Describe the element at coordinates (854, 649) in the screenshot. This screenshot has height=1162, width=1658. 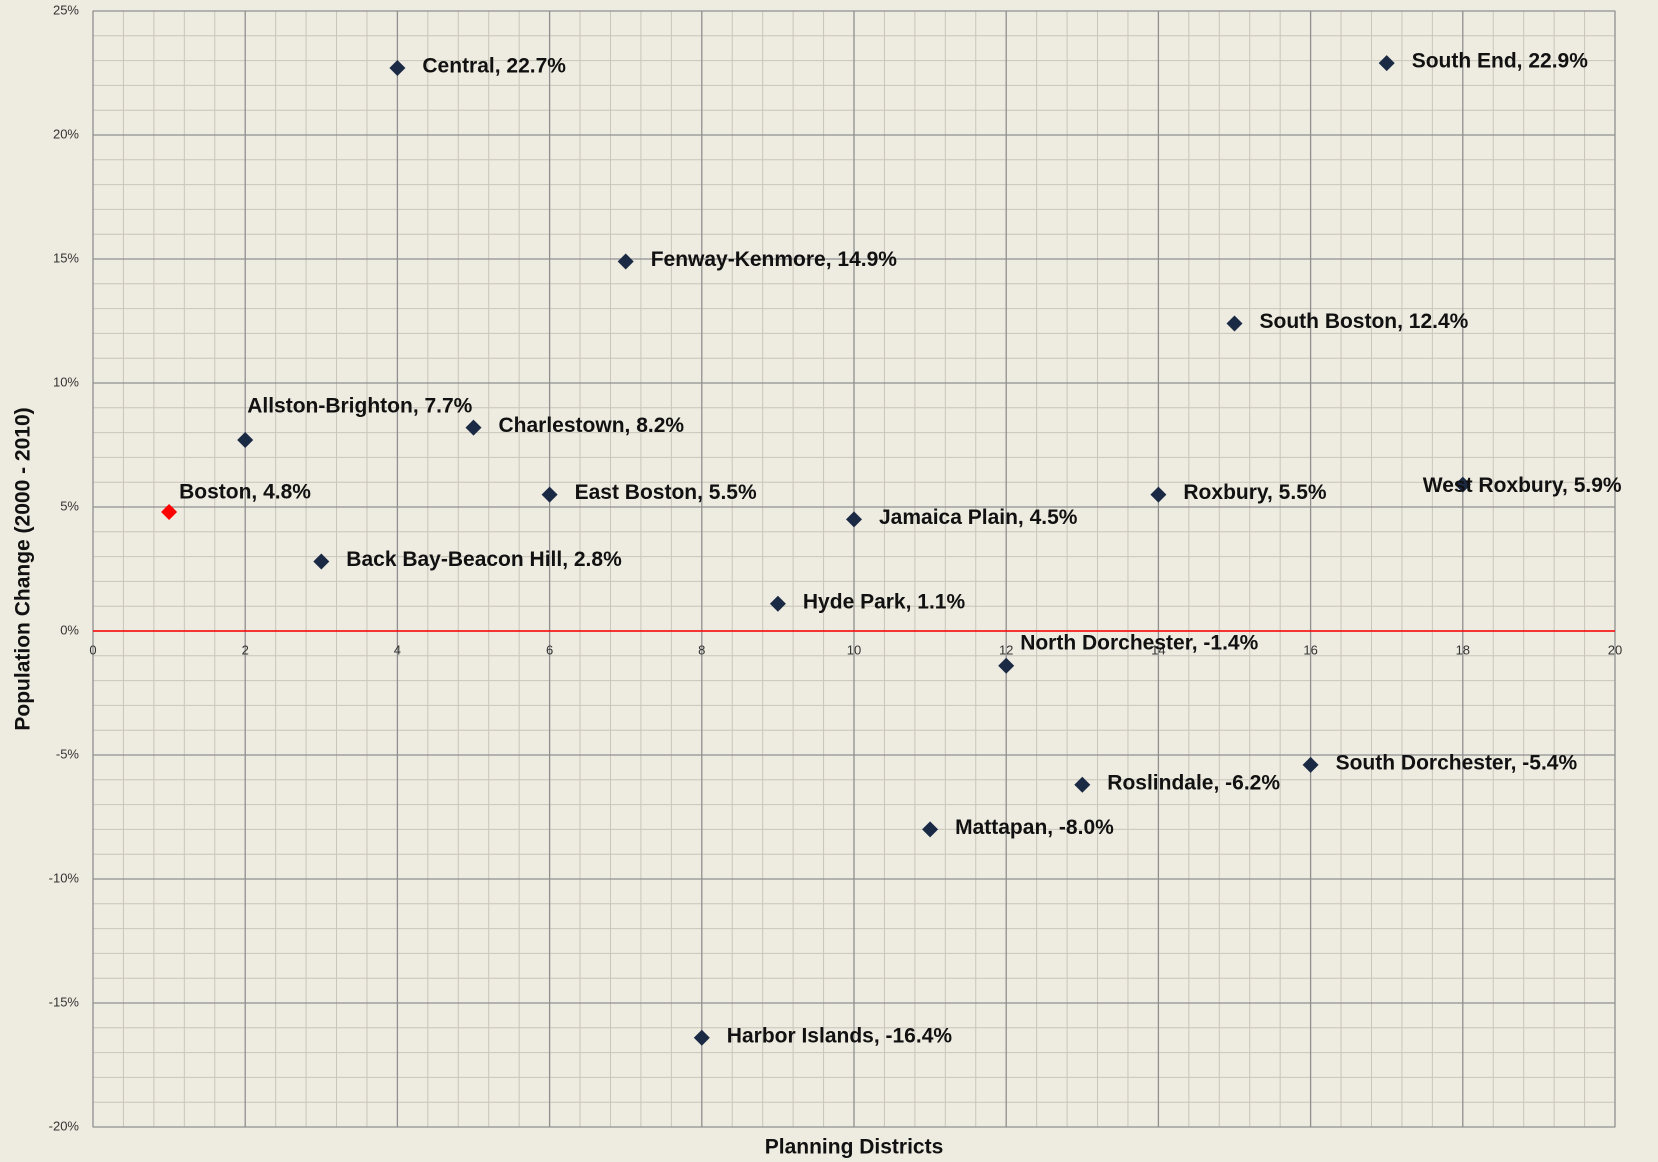
I see `x-tick-label: 10` at that location.